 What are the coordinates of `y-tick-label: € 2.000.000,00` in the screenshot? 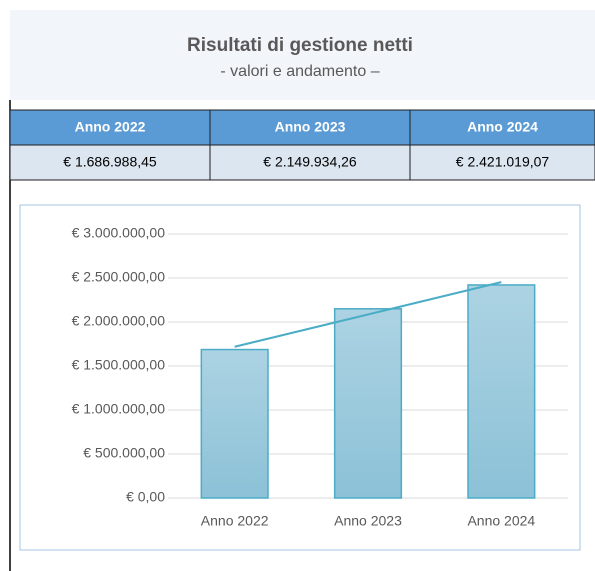 It's located at (119, 321).